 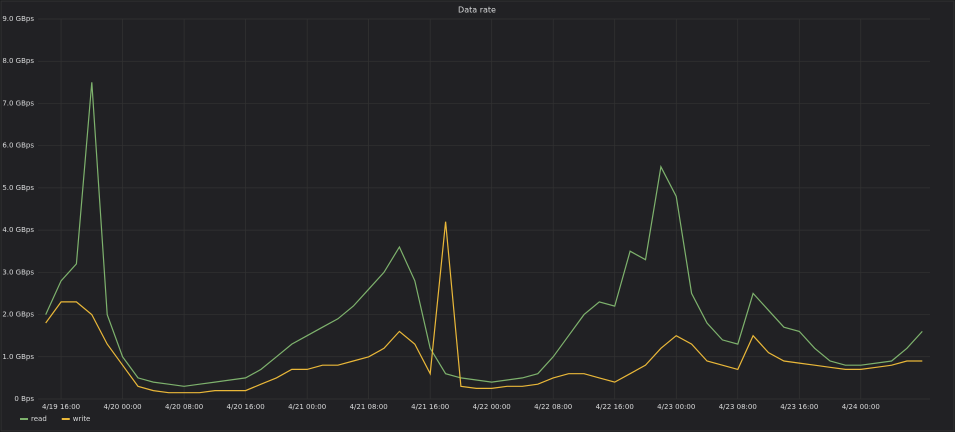 I want to click on y-tick-label: 8.0 GBps, so click(x=18, y=61).